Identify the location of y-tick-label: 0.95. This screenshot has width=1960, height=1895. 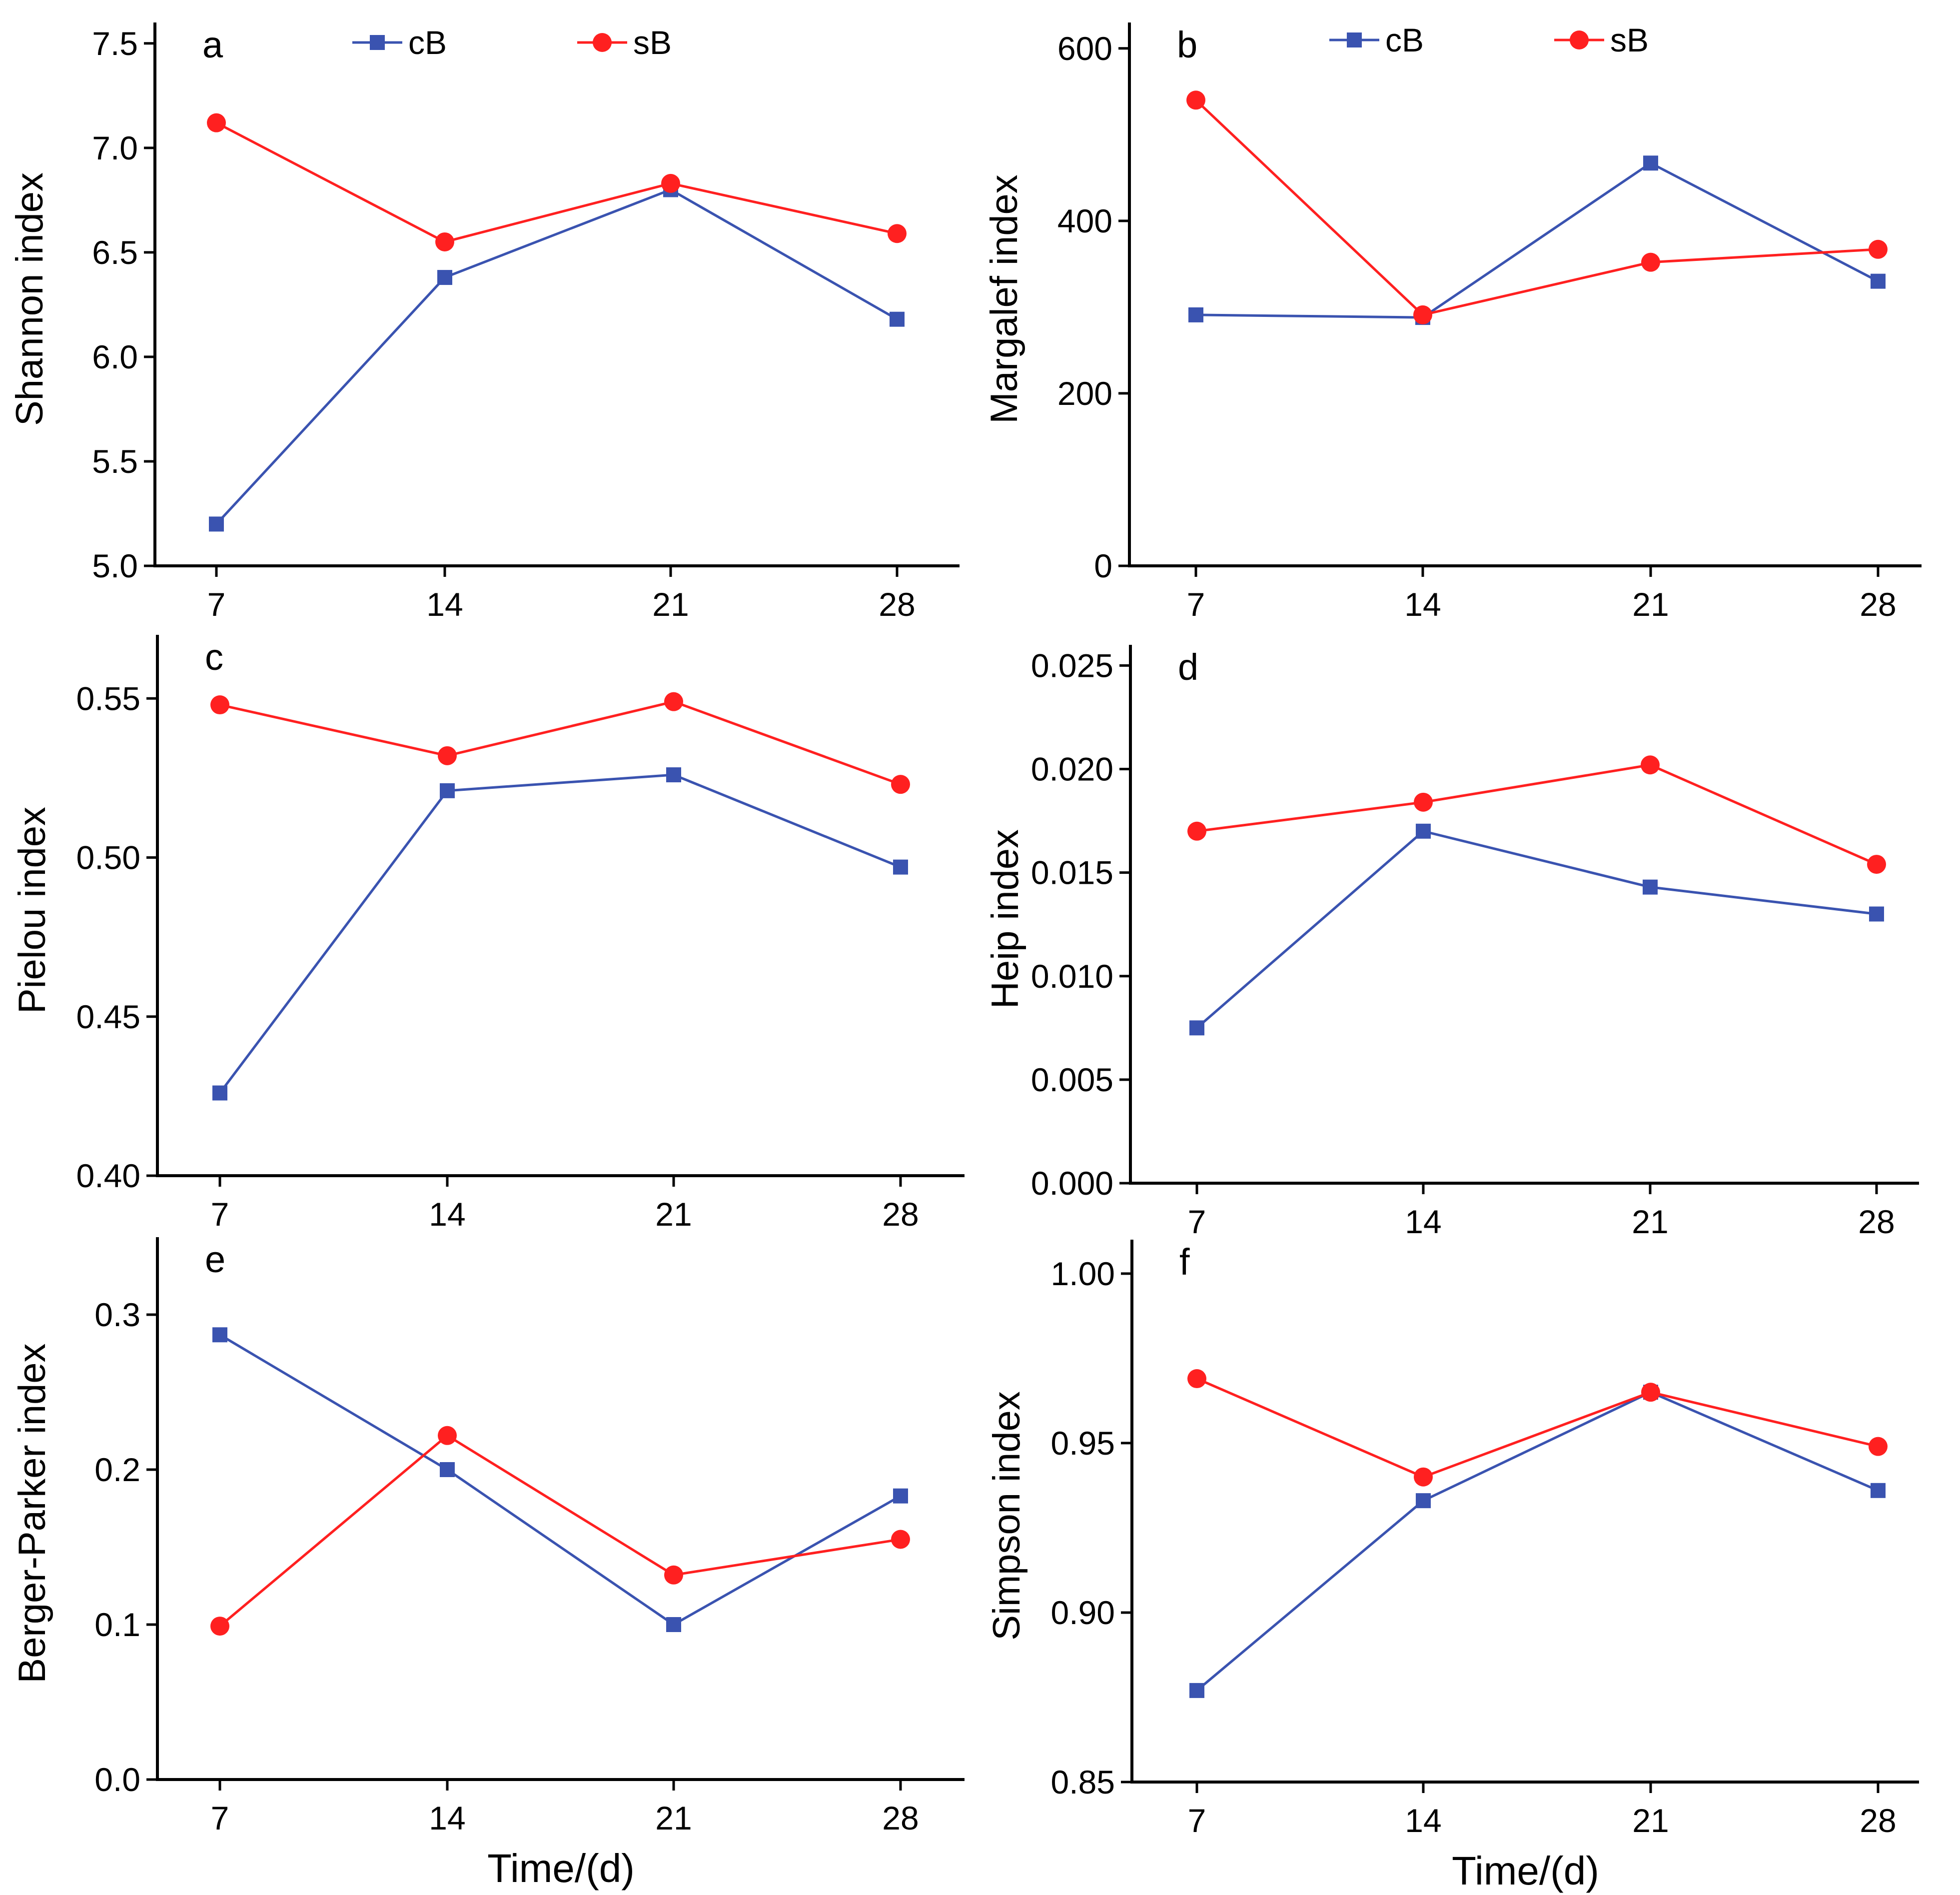
(1083, 1443).